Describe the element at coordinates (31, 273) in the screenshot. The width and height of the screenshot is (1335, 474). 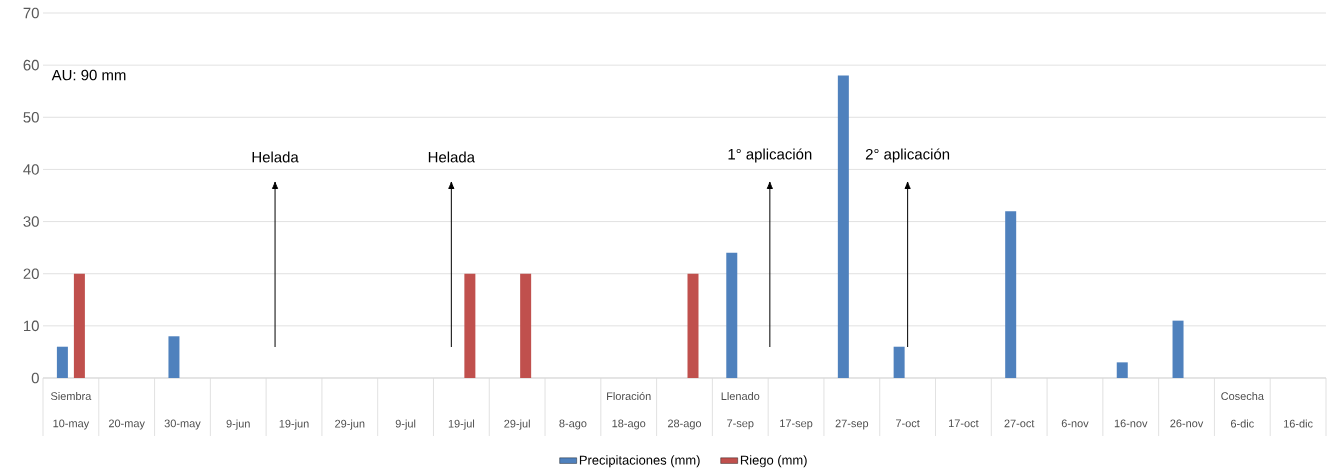
I see `y-tick-label: 20` at that location.